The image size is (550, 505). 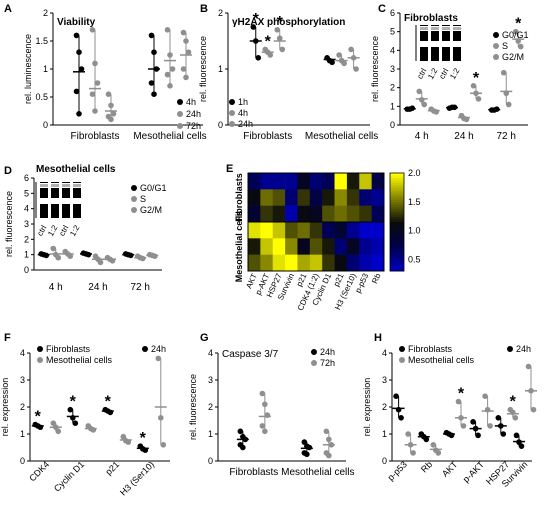 What do you see at coordinates (397, 470) in the screenshot?
I see `x-tick-label: p-p53` at bounding box center [397, 470].